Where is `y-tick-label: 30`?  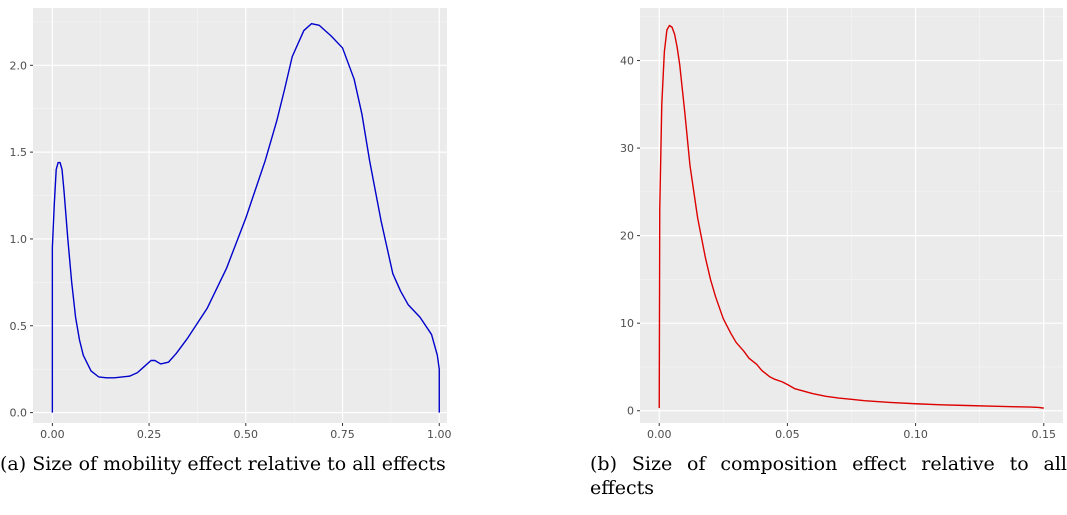 y-tick-label: 30 is located at coordinates (627, 148).